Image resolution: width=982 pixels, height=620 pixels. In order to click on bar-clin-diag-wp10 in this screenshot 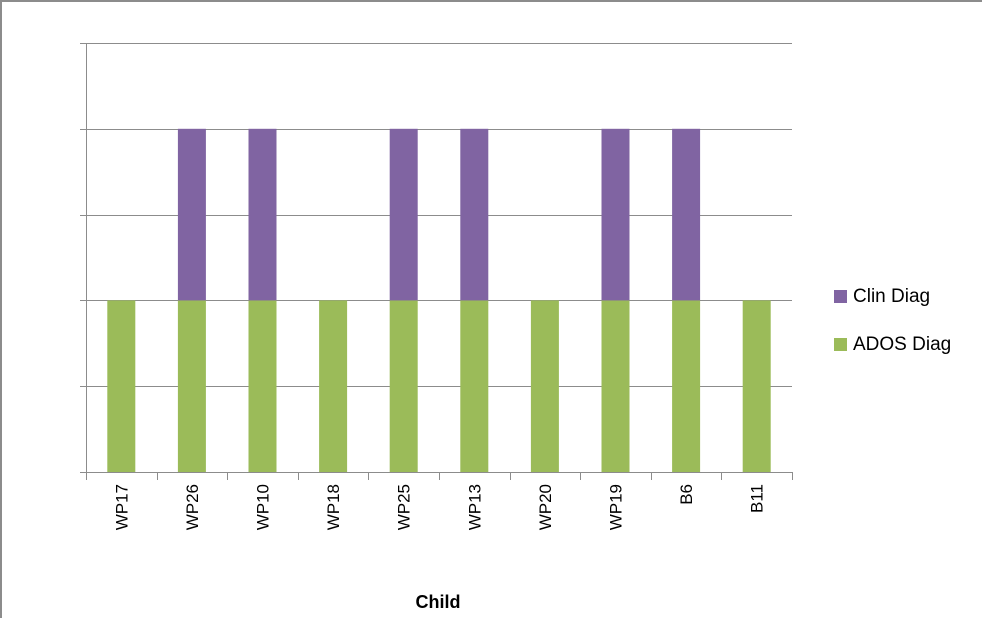, I will do `click(262, 214)`.